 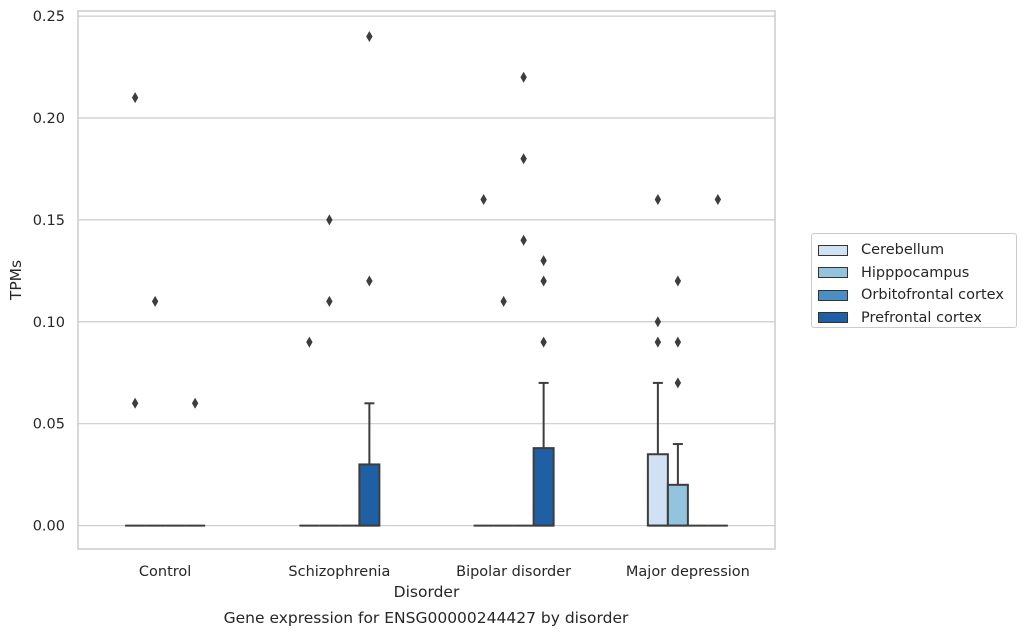 I want to click on legend-label-hippocampus: Hipppocampus, so click(x=915, y=272).